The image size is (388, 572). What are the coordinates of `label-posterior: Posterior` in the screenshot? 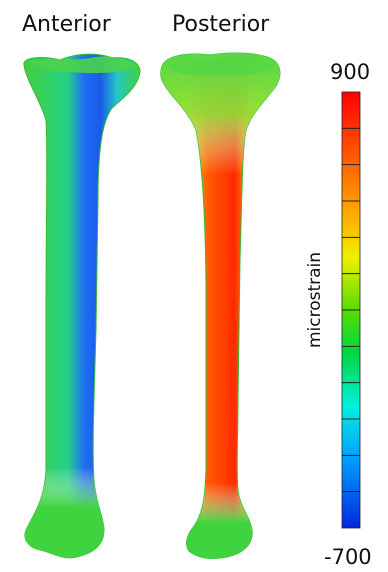 It's located at (221, 24).